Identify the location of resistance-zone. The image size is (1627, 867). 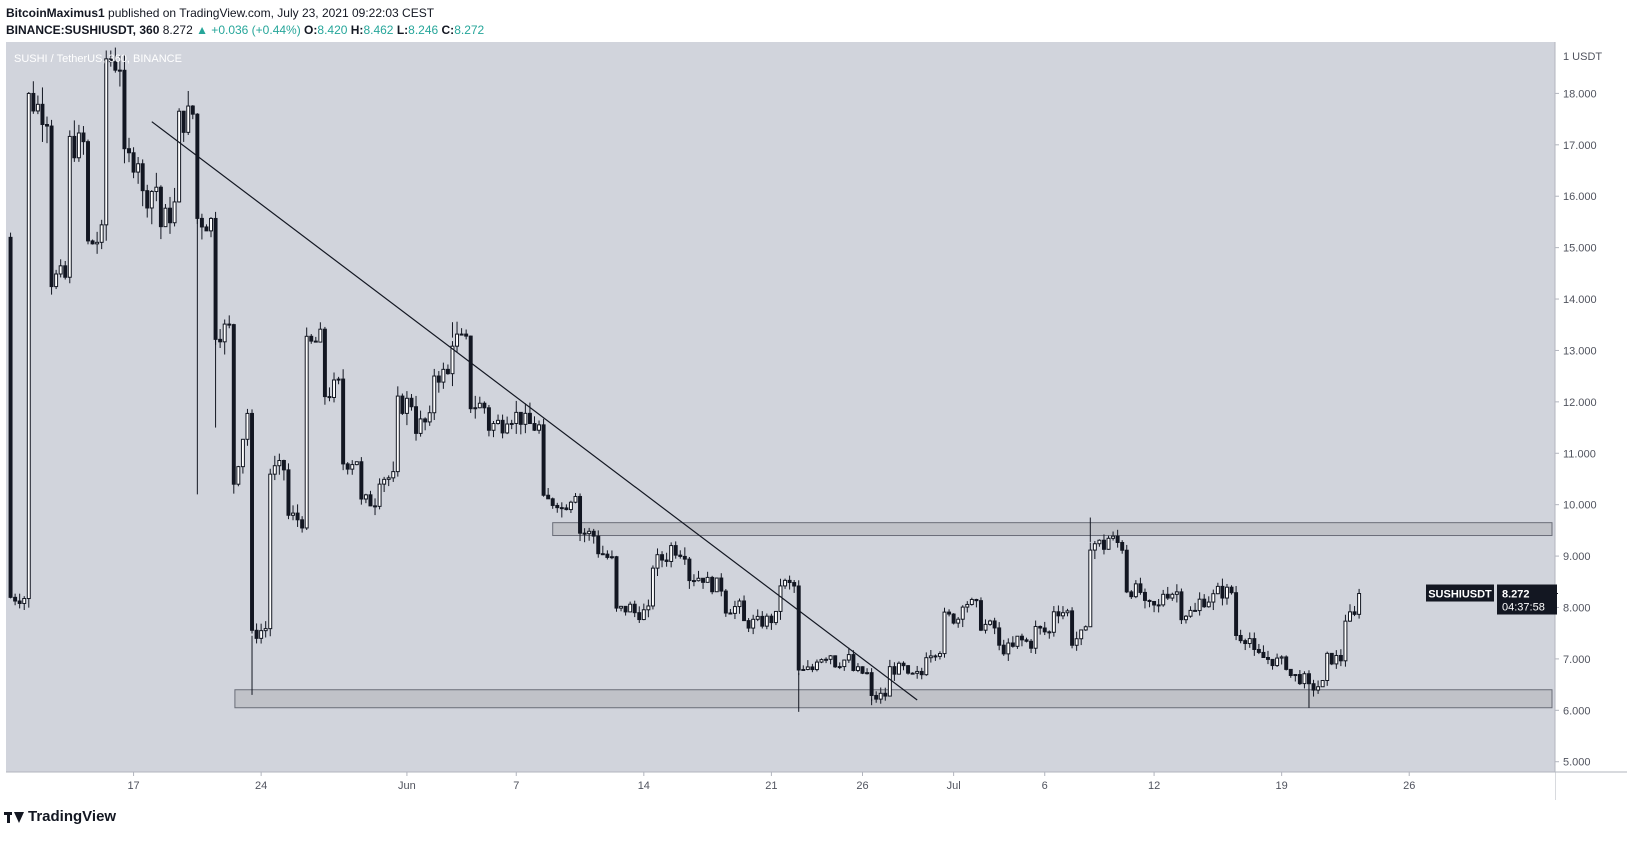
(1052, 529).